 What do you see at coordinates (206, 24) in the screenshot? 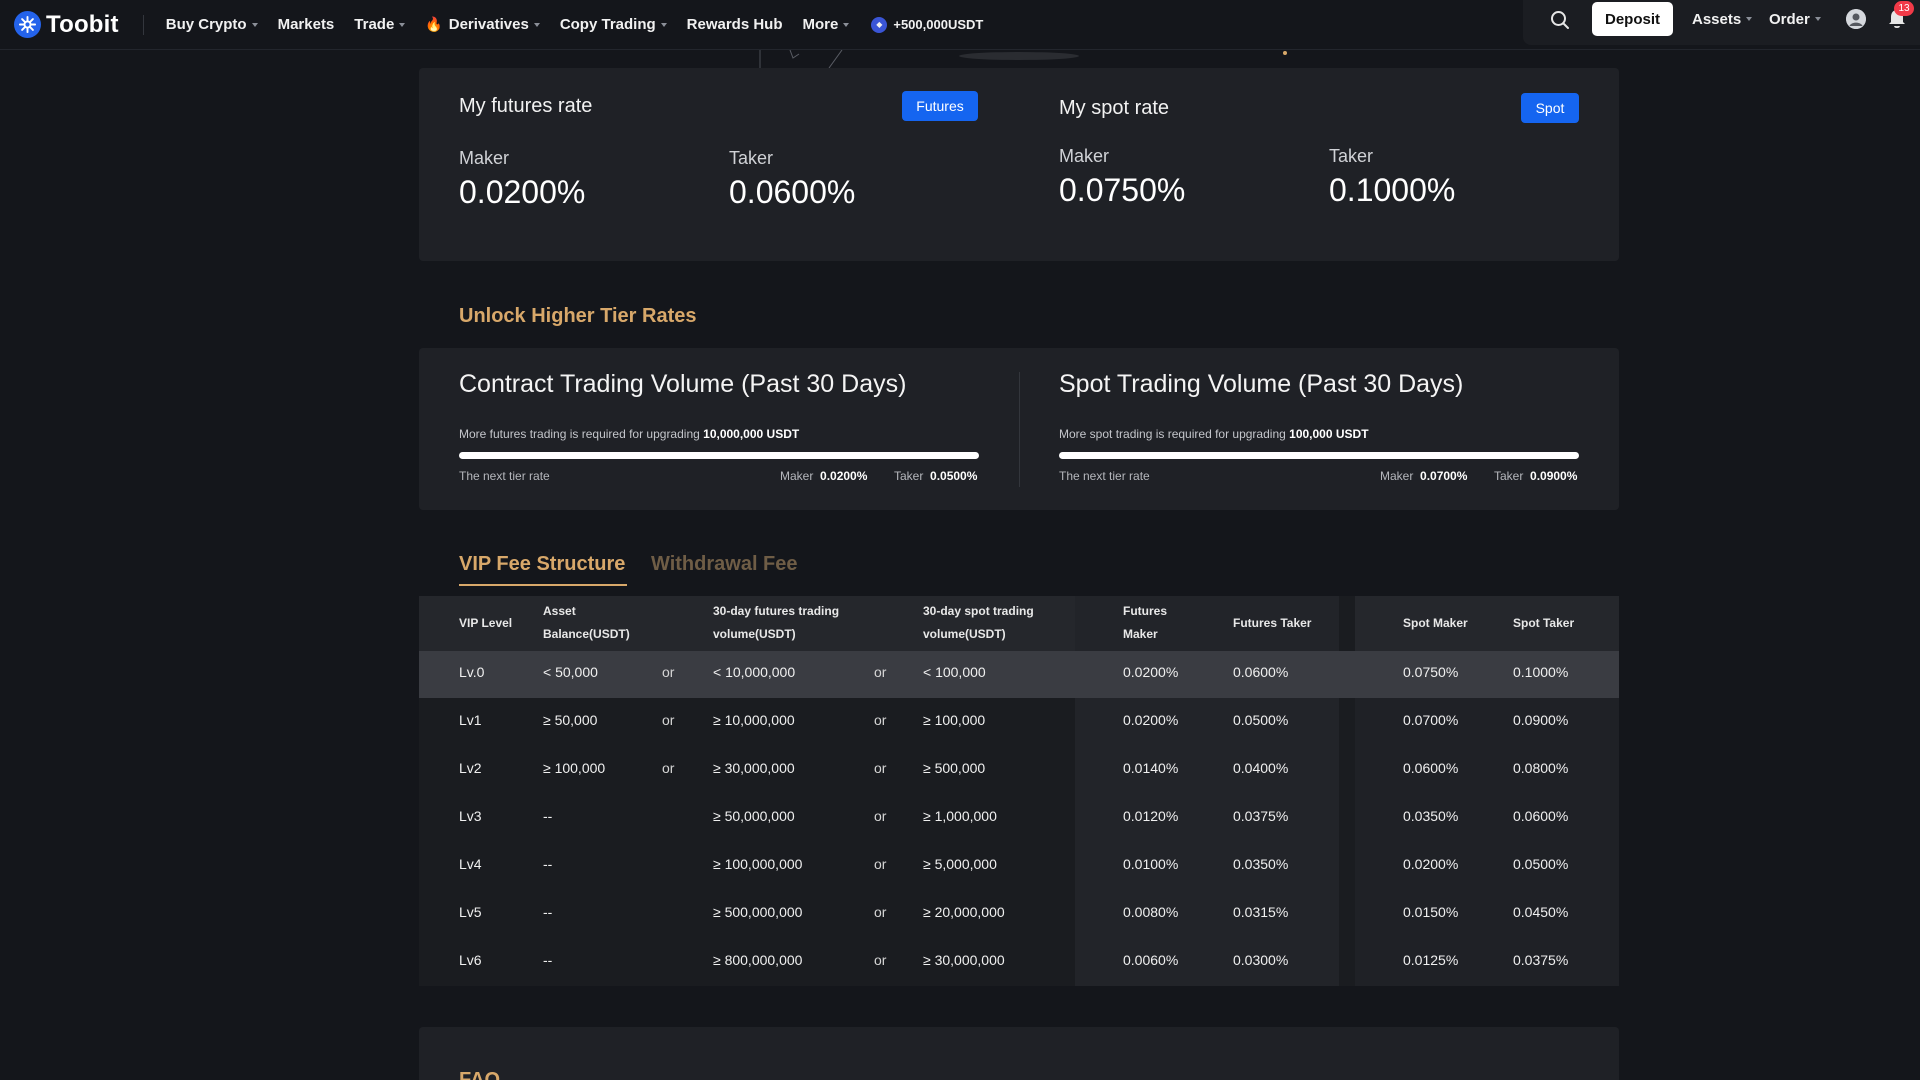
I see `nav-item-label: Buy Crypto` at bounding box center [206, 24].